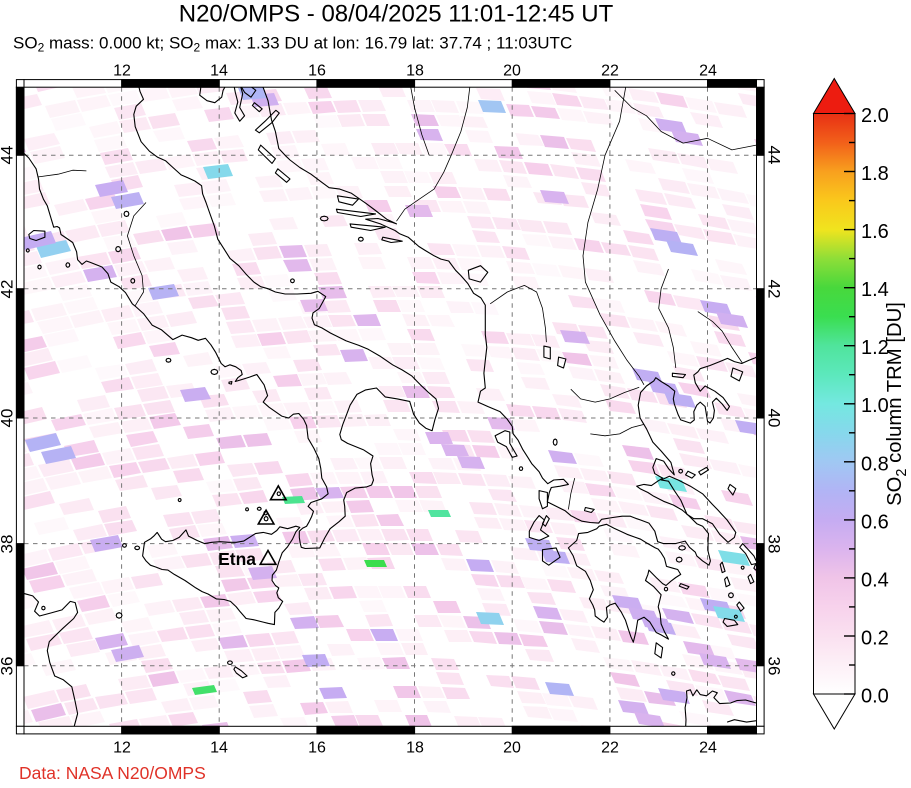 This screenshot has height=788, width=911. What do you see at coordinates (875, 639) in the screenshot?
I see `svg-text: 0.2` at bounding box center [875, 639].